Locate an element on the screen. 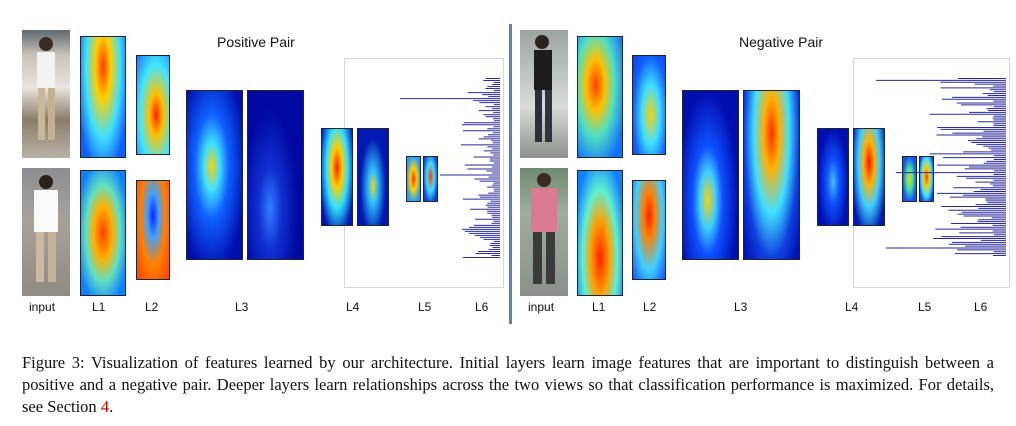 The image size is (1016, 426). positive-label-l6: L6 is located at coordinates (482, 307).